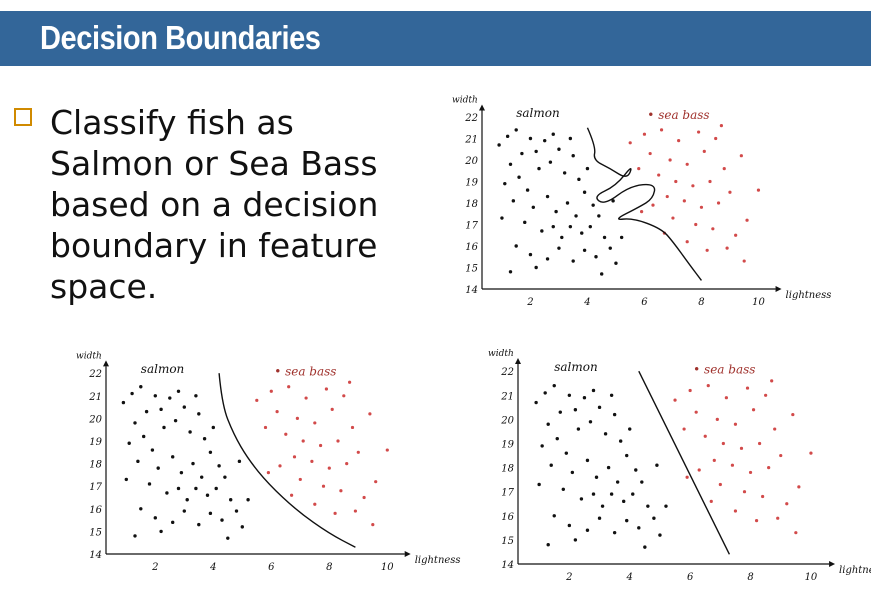 This screenshot has width=871, height=590. I want to click on x-tick-label: 8, so click(750, 577).